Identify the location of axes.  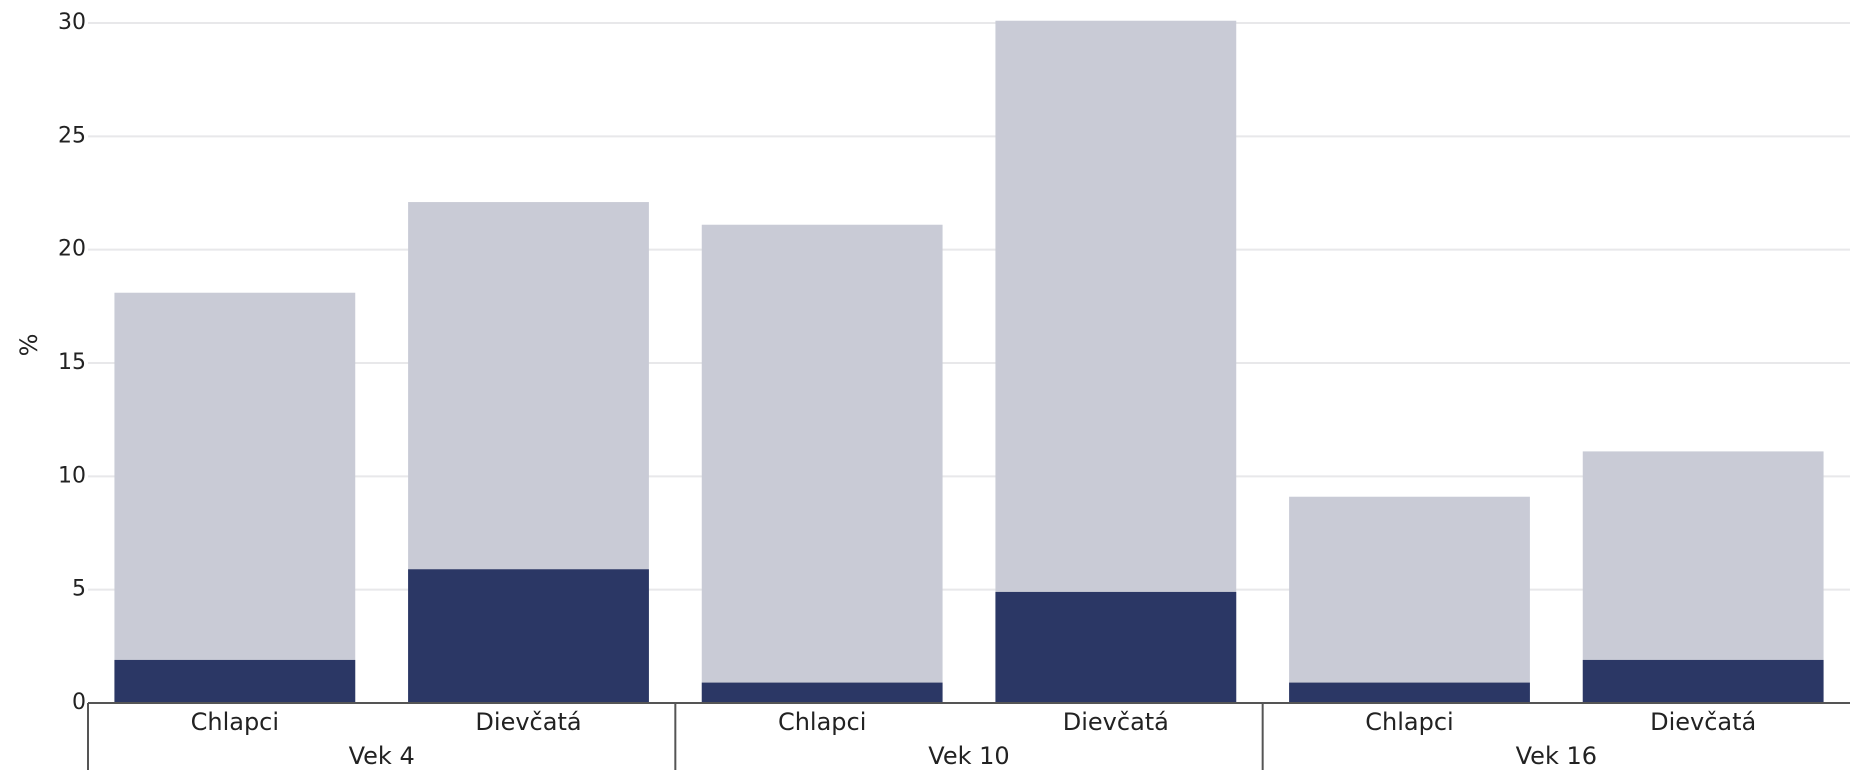
(968, 736).